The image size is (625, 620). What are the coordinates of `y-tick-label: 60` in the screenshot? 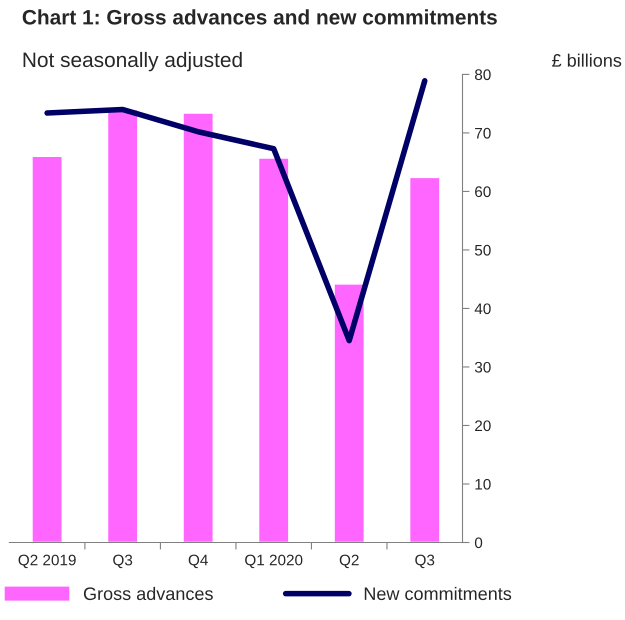 It's located at (483, 192).